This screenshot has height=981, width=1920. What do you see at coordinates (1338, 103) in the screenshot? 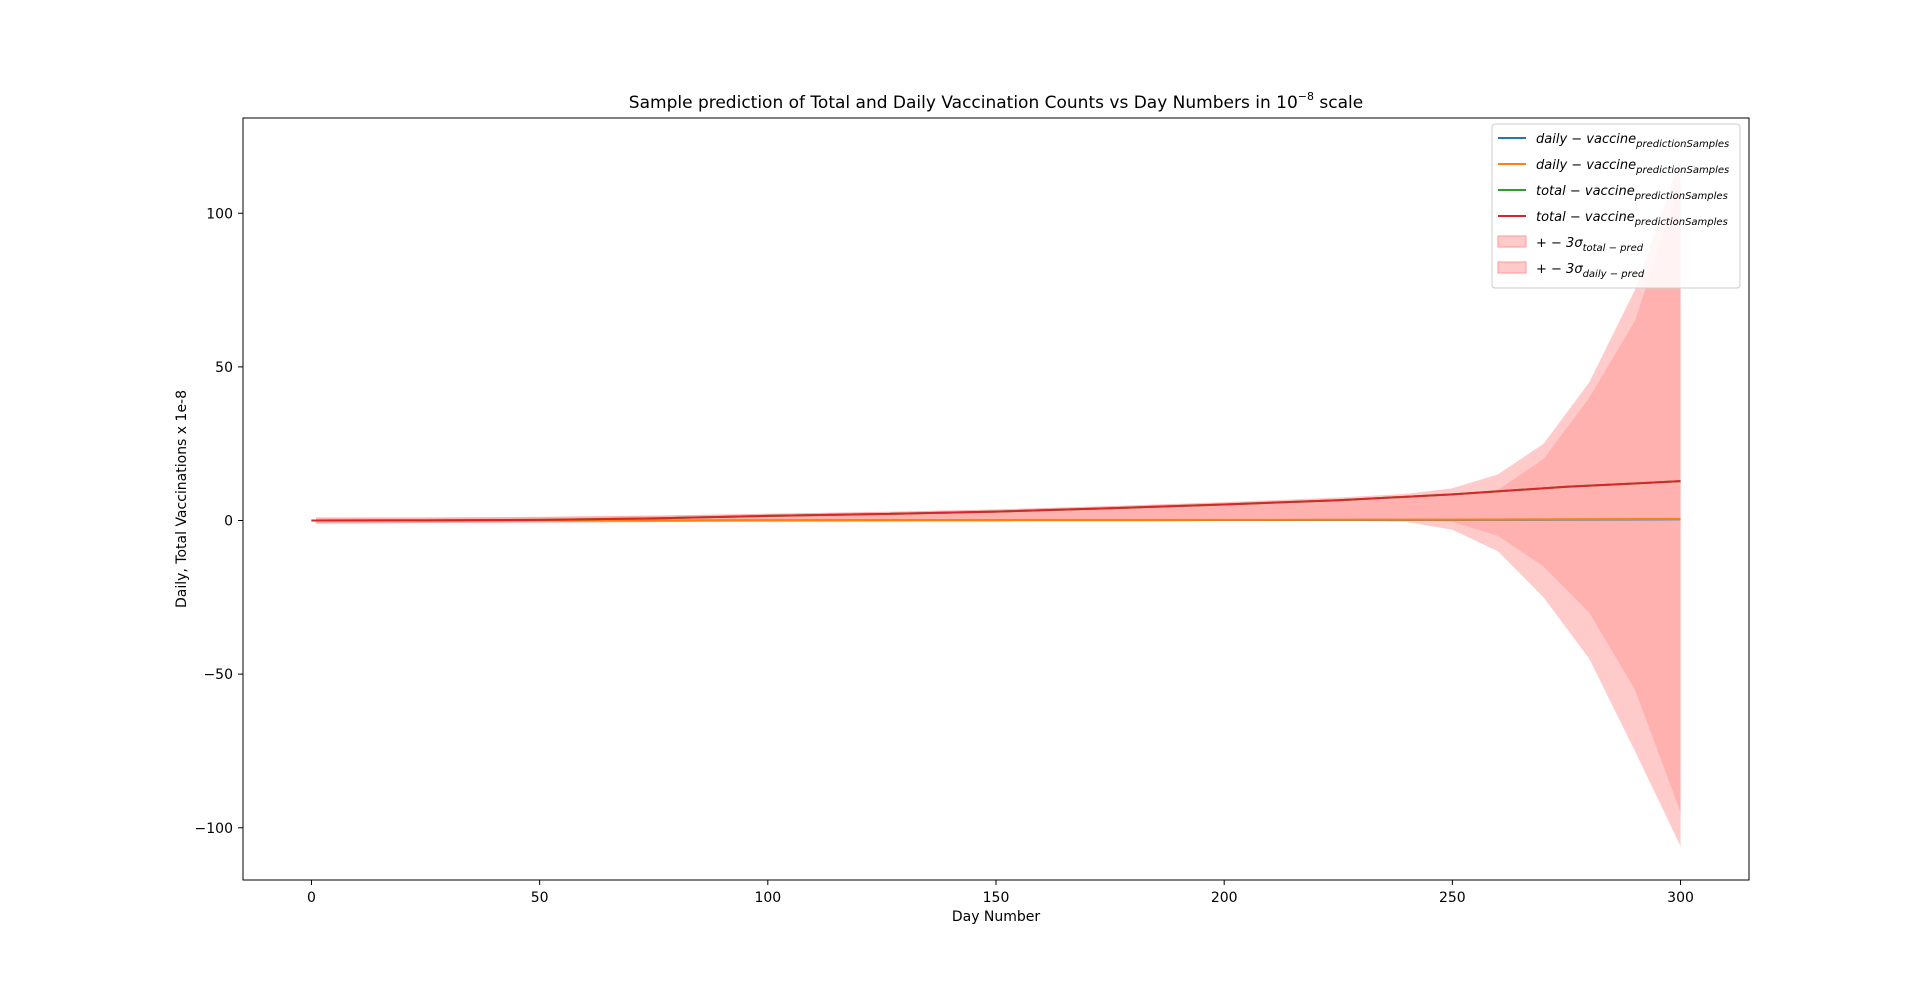
I see `chart-title-suffix: scale` at bounding box center [1338, 103].